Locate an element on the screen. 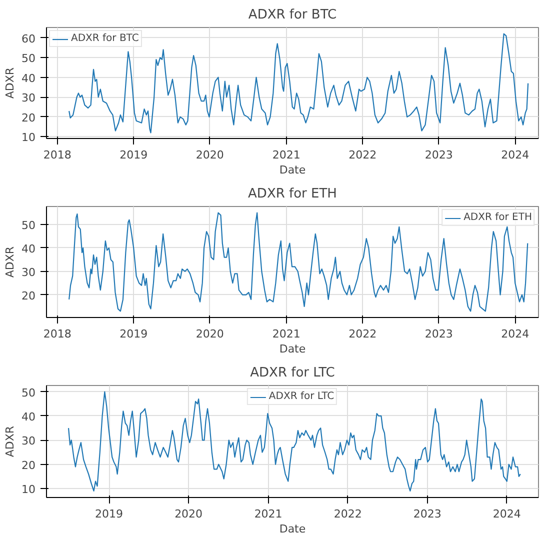  legend-label: ADXR for LTC is located at coordinates (301, 396).